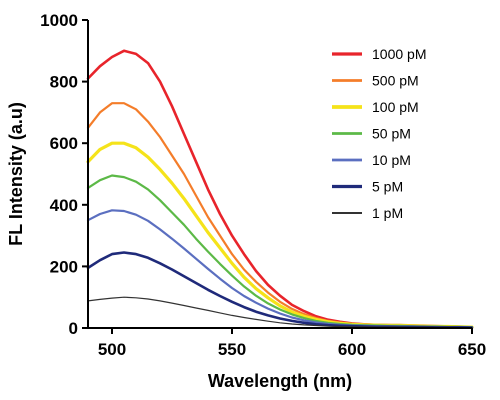 The height and width of the screenshot is (400, 500). Describe the element at coordinates (395, 81) in the screenshot. I see `legend-label: 500 pM` at that location.